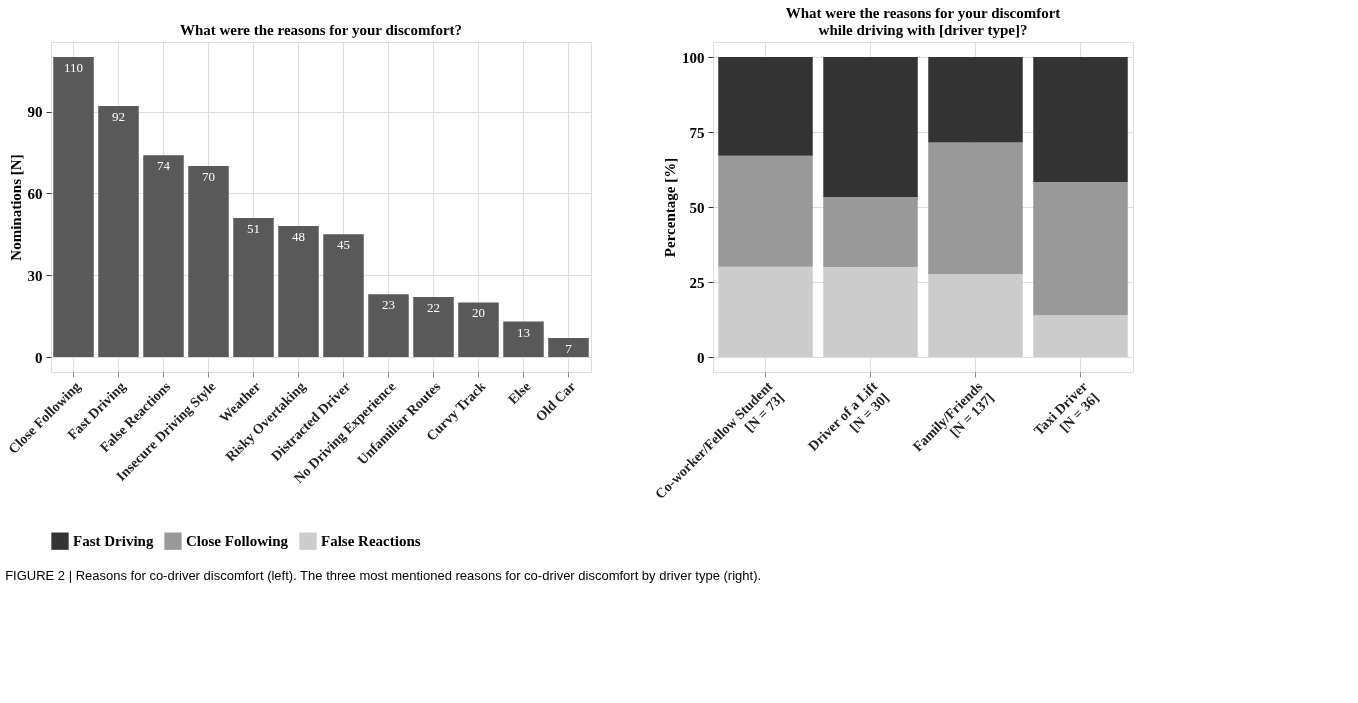  What do you see at coordinates (298, 237) in the screenshot?
I see `data-label: 48` at bounding box center [298, 237].